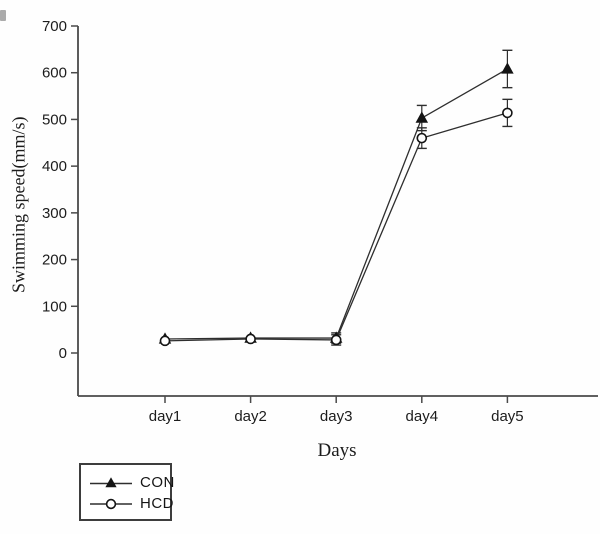 This screenshot has width=600, height=534. What do you see at coordinates (54, 119) in the screenshot?
I see `y-tick-label: 500` at bounding box center [54, 119].